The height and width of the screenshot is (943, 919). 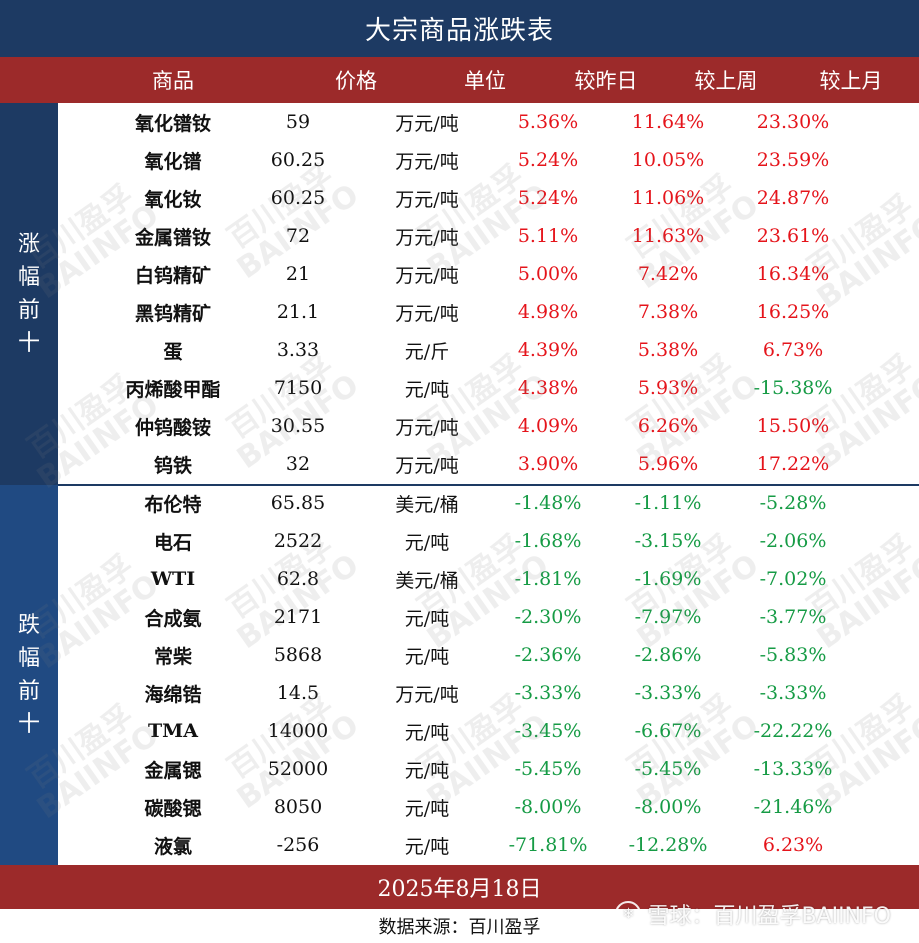 What do you see at coordinates (668, 845) in the screenshot?
I see `change-vs-last-week: -12.28%` at bounding box center [668, 845].